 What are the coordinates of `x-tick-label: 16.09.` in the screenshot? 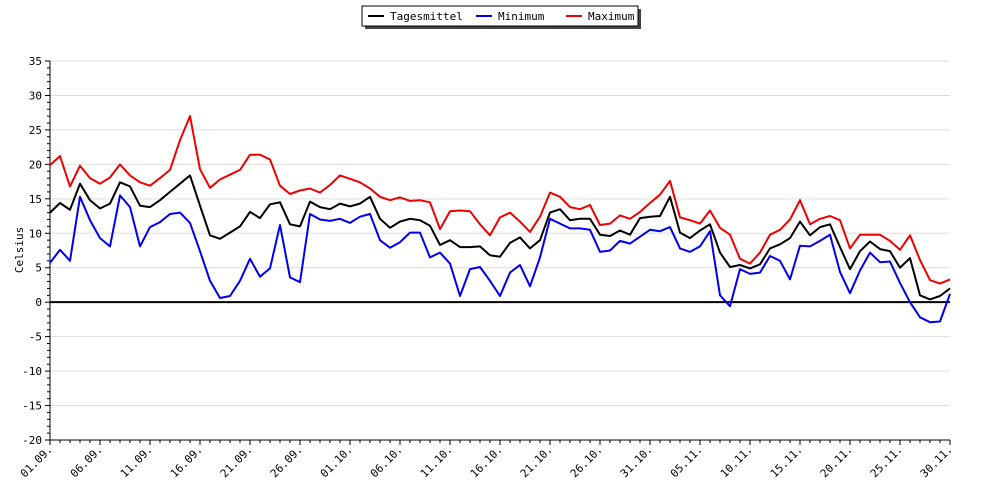 It's located at (186, 461).